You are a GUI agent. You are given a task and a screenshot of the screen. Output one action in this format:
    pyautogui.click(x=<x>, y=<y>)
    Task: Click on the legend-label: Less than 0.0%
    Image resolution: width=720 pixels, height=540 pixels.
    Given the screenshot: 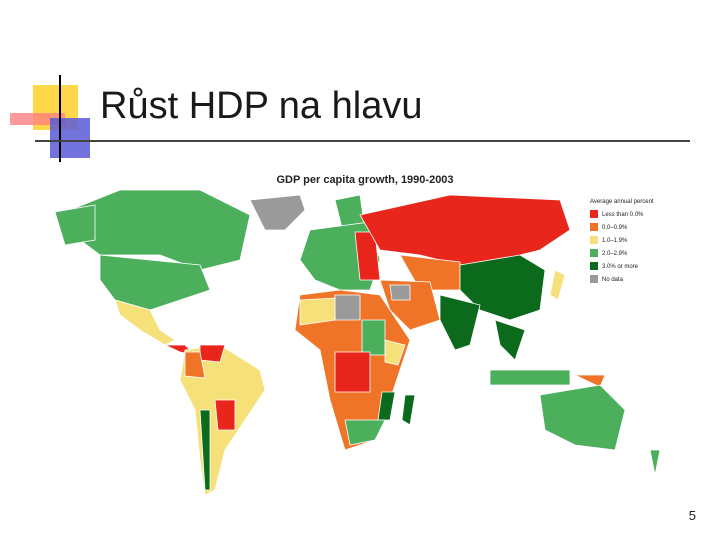 What is the action you would take?
    pyautogui.click(x=623, y=215)
    